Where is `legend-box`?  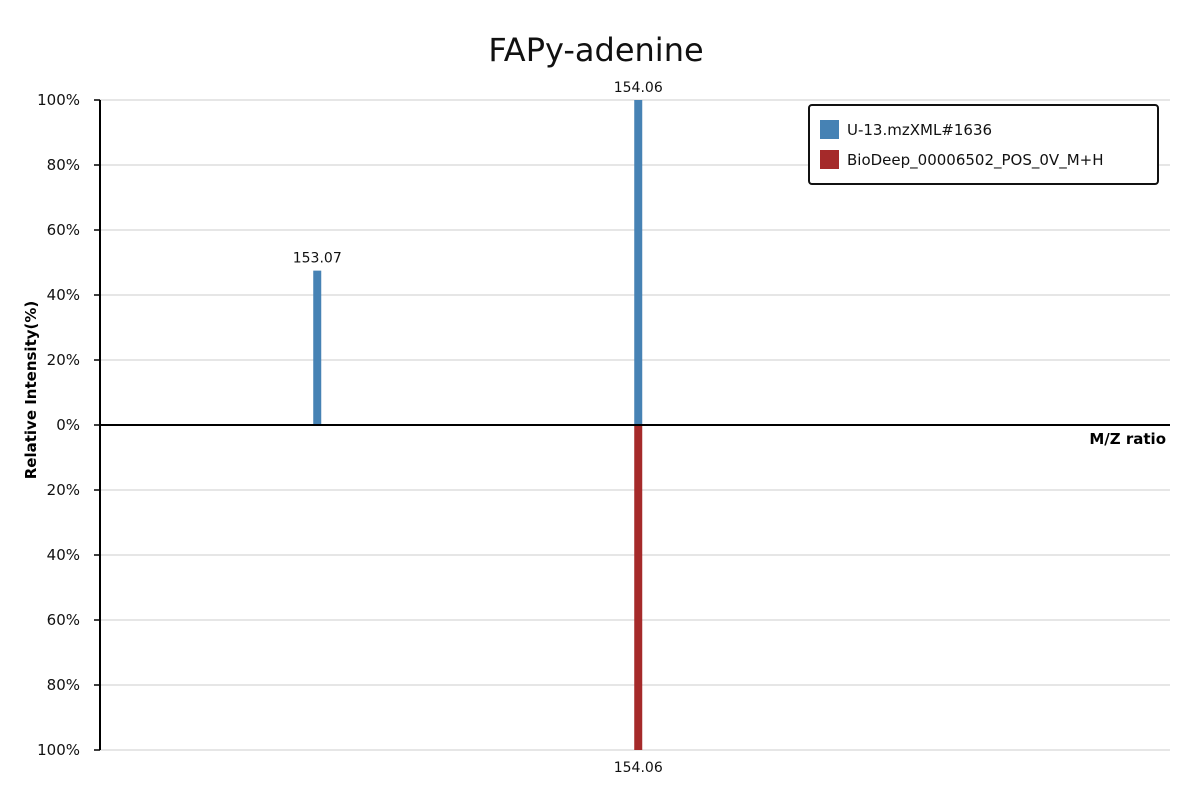 legend-box is located at coordinates (983, 144).